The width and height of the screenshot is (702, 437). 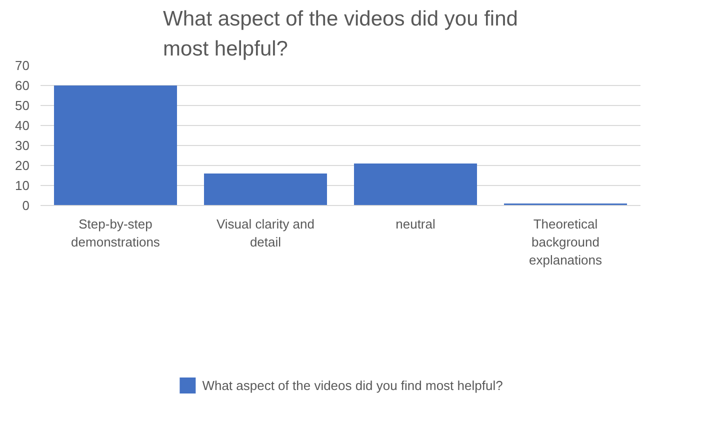 I want to click on y-tick-label: 50, so click(x=22, y=105).